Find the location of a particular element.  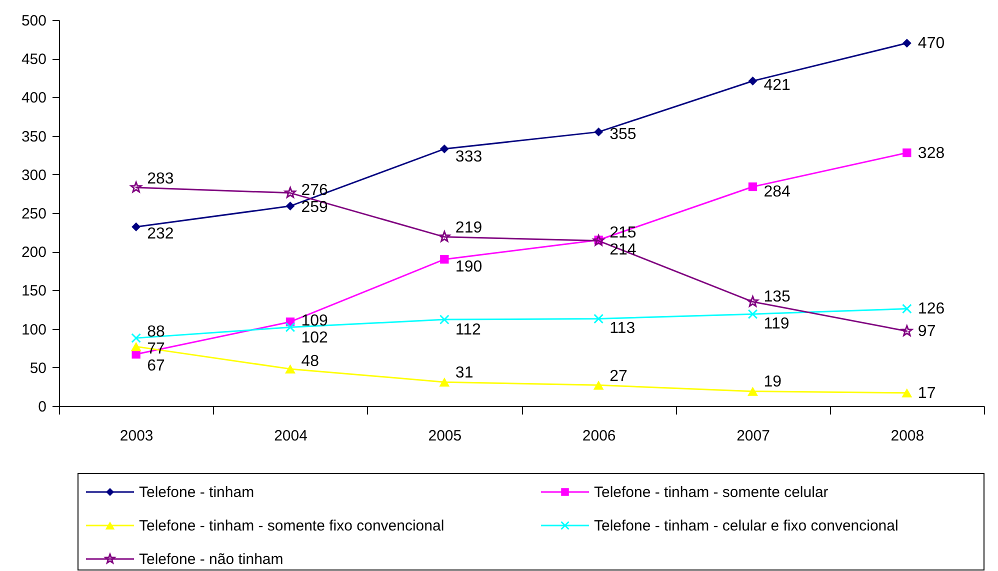

data-label: 219 is located at coordinates (468, 228).